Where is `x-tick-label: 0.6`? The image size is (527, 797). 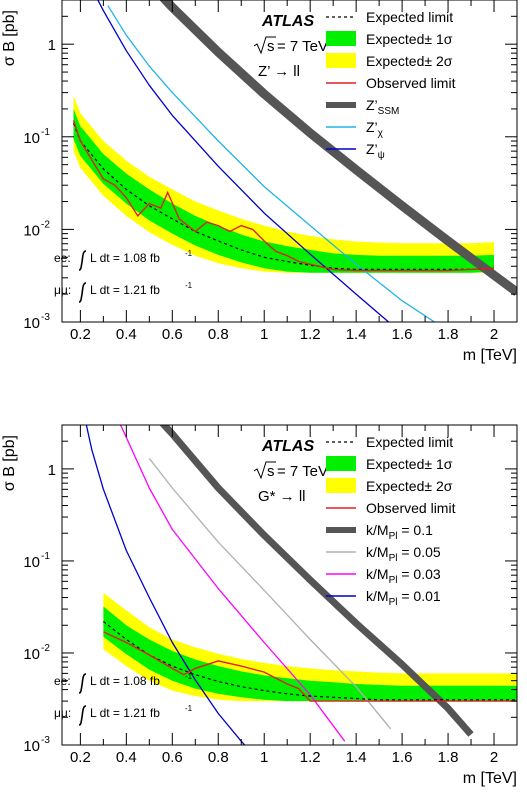 x-tick-label: 0.6 is located at coordinates (172, 757).